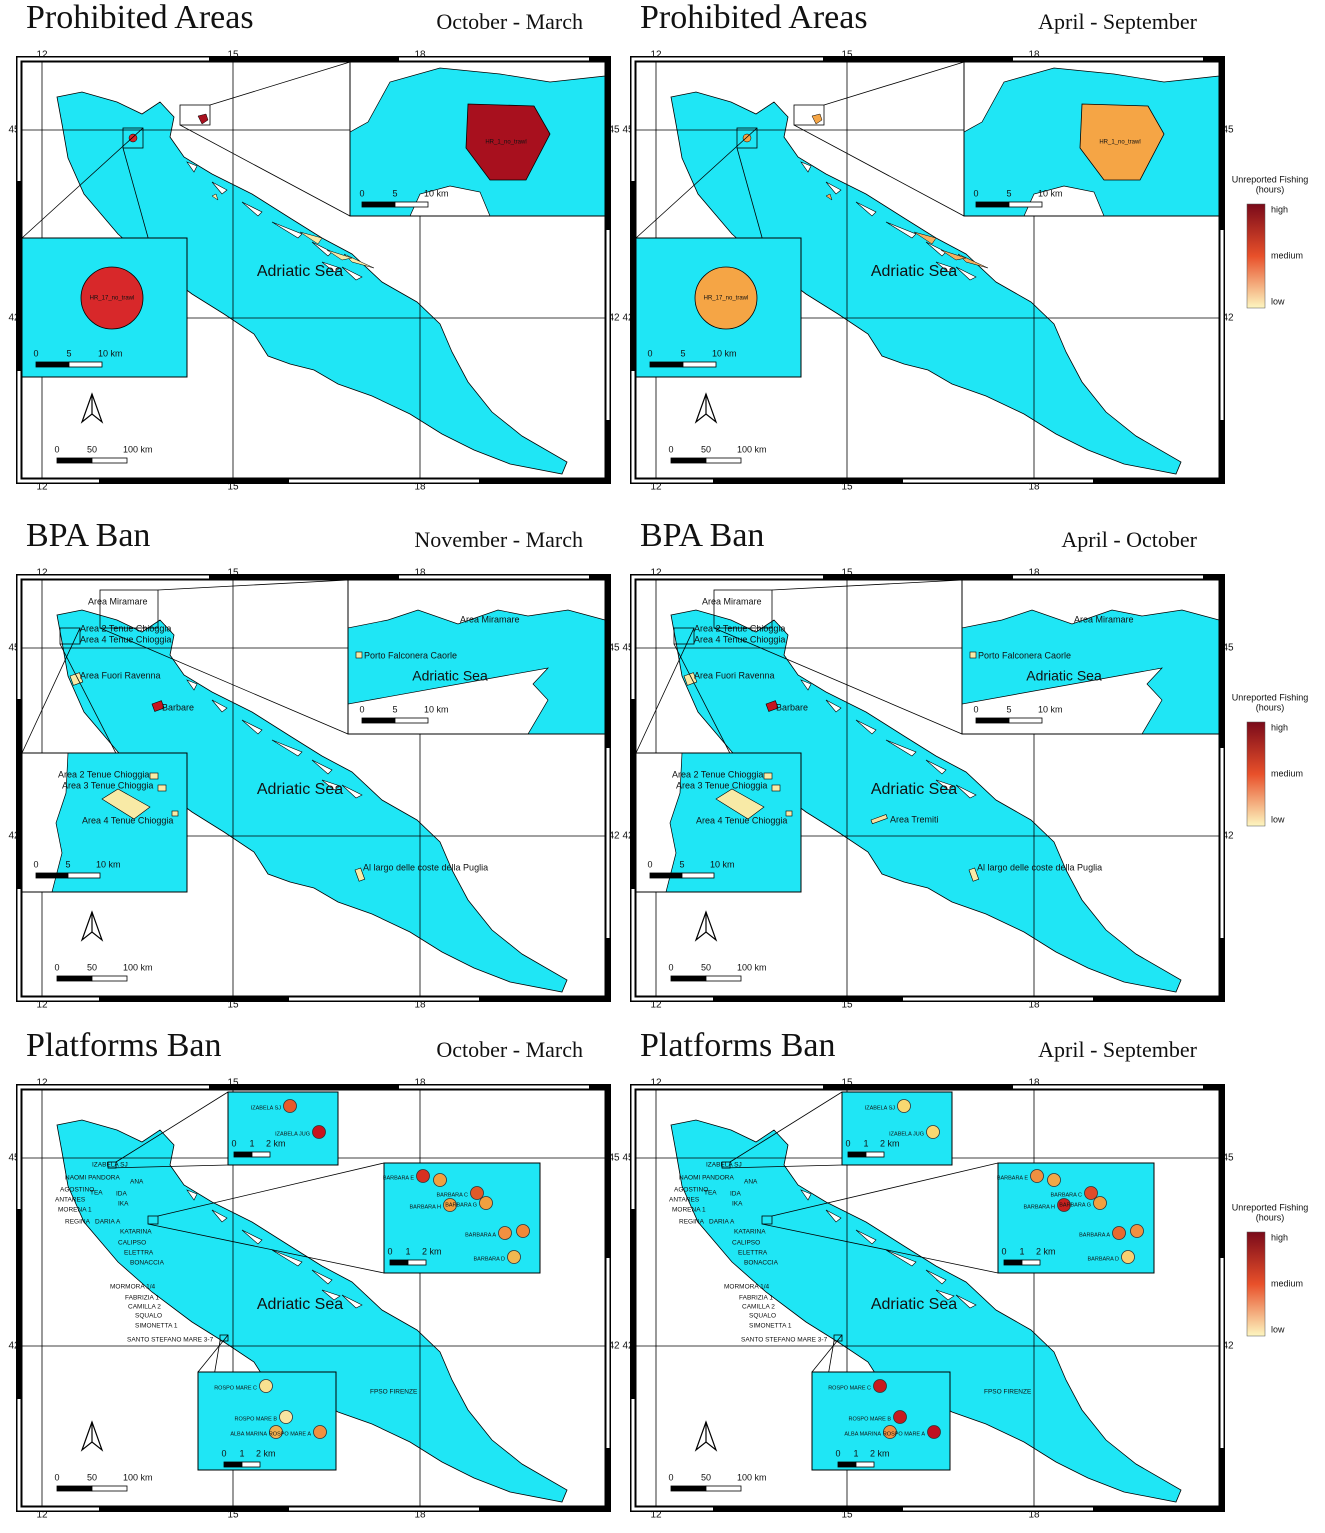  I want to click on scale-label: 0, so click(56, 1477).